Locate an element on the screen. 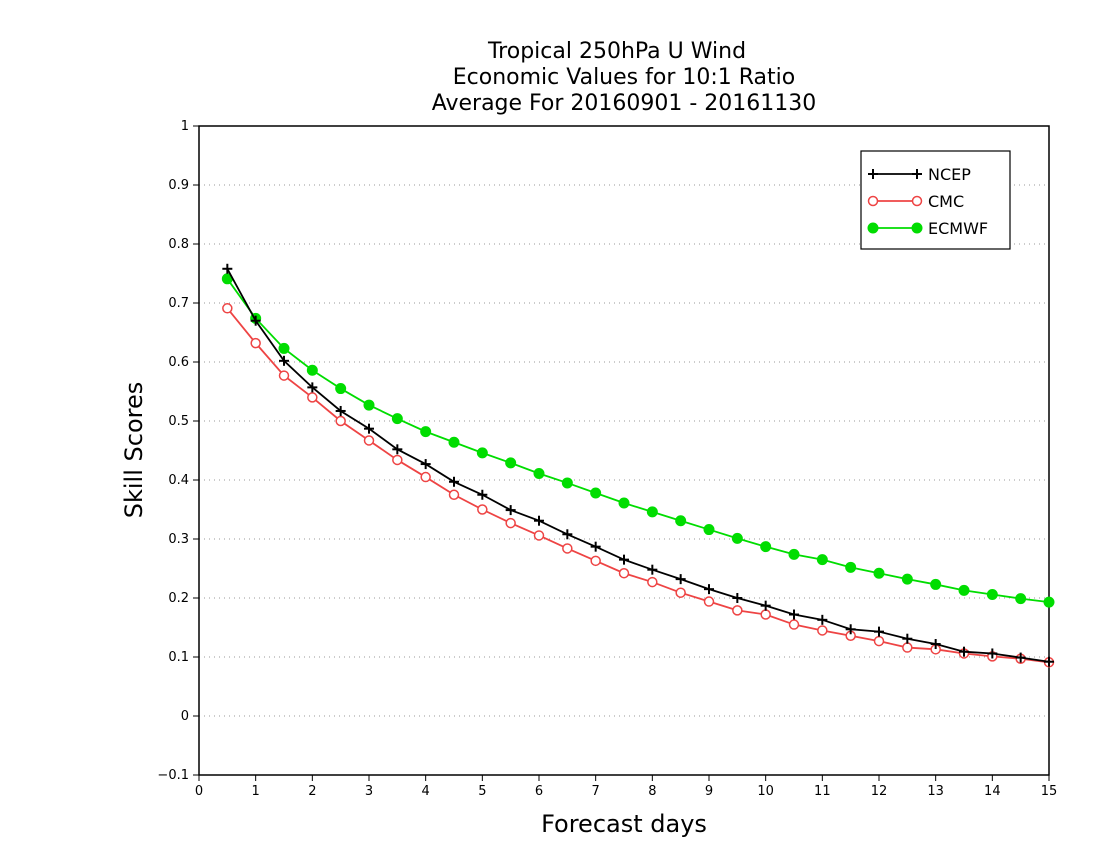 The image size is (1100, 850). x-tick-label: 2 is located at coordinates (312, 791).